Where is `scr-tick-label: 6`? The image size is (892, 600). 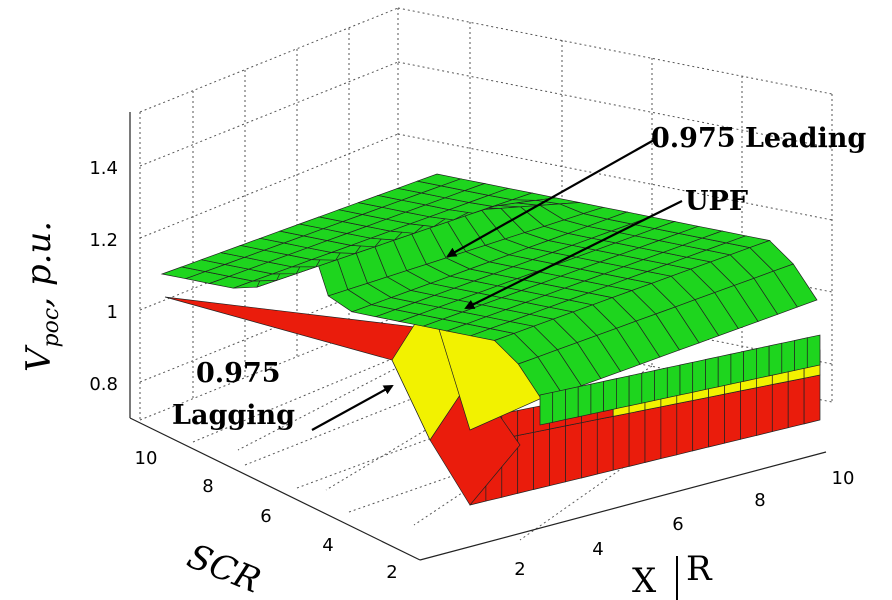
scr-tick-label: 6 is located at coordinates (265, 516).